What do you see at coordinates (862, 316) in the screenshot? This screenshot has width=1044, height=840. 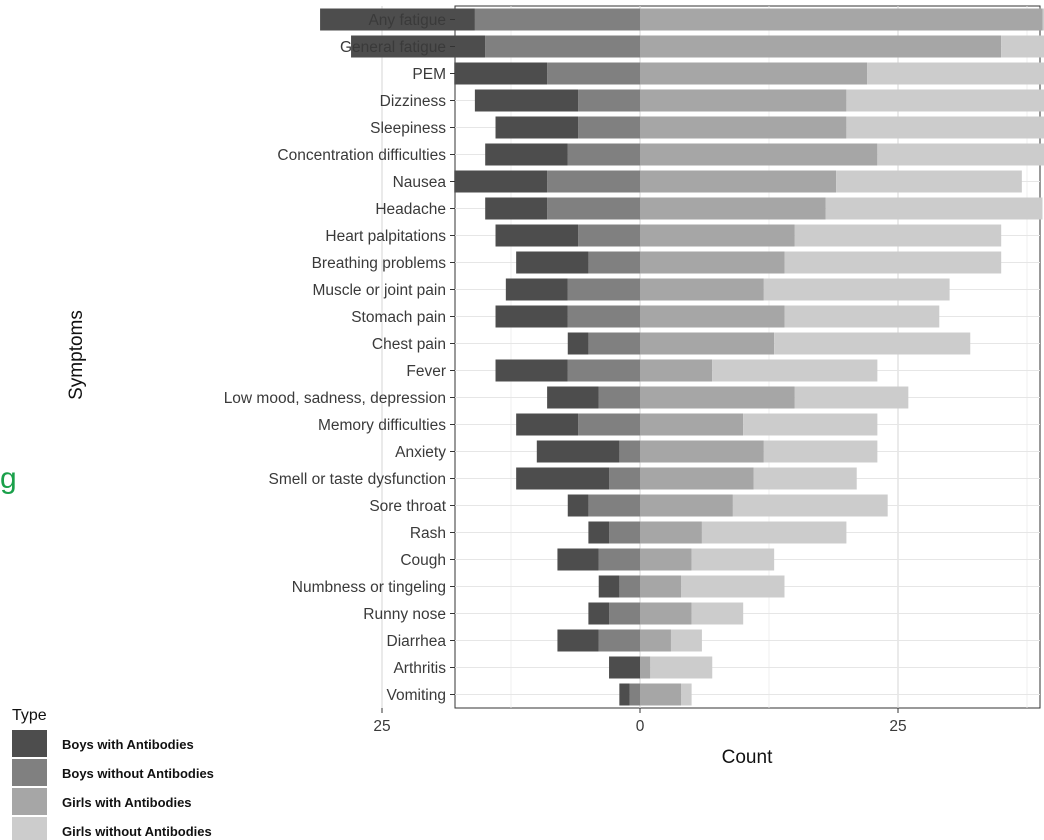 I see `bar-girls-without-antibodies-stomach-pain` at bounding box center [862, 316].